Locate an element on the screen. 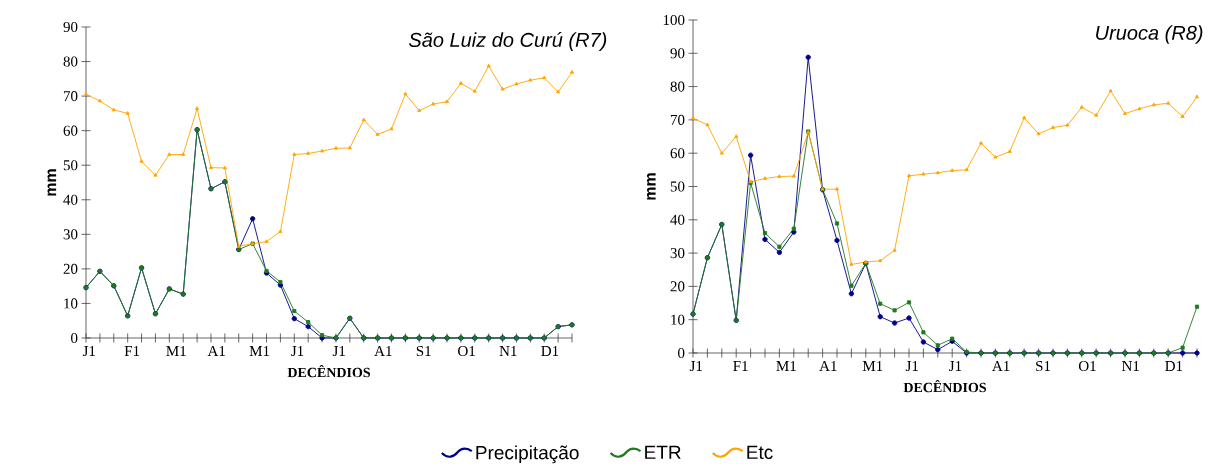  legend-label: Precipitação is located at coordinates (527, 454).